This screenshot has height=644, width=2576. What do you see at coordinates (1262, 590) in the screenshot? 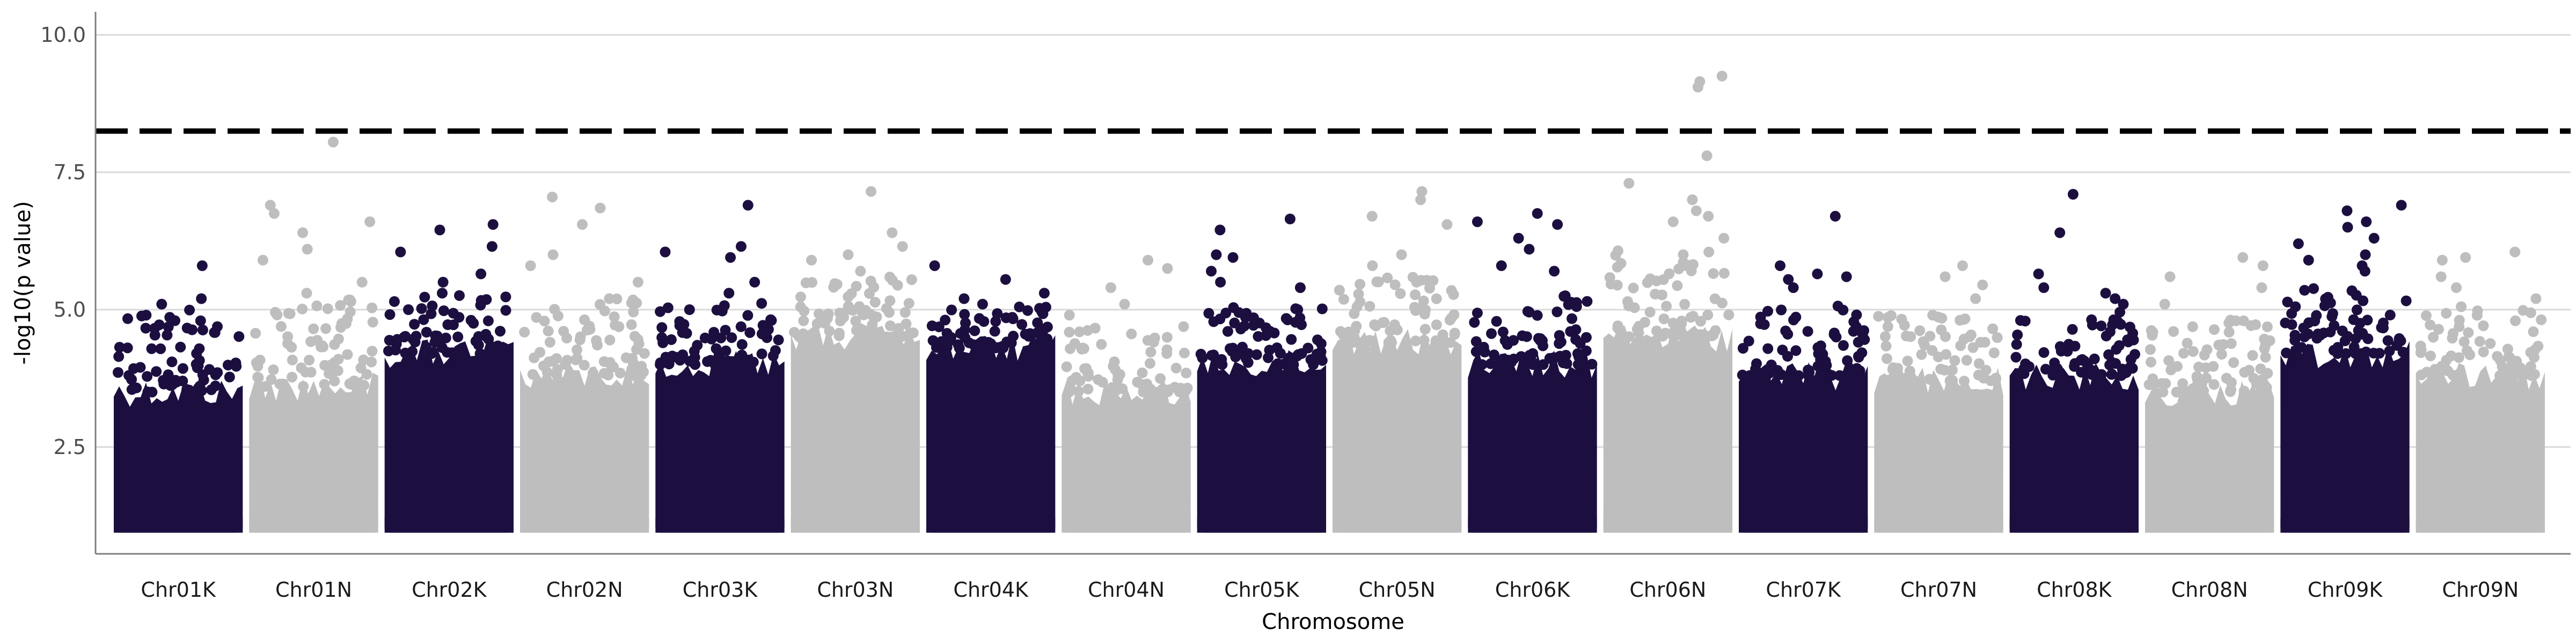
I see `x-tick-label: Chr05K` at bounding box center [1262, 590].